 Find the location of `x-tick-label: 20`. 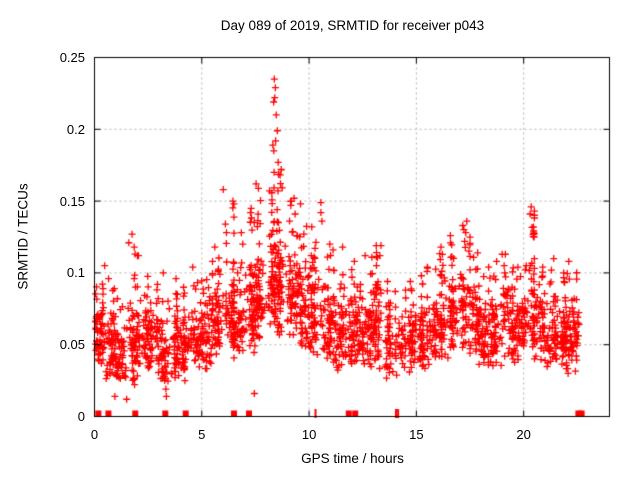

x-tick-label: 20 is located at coordinates (523, 434).